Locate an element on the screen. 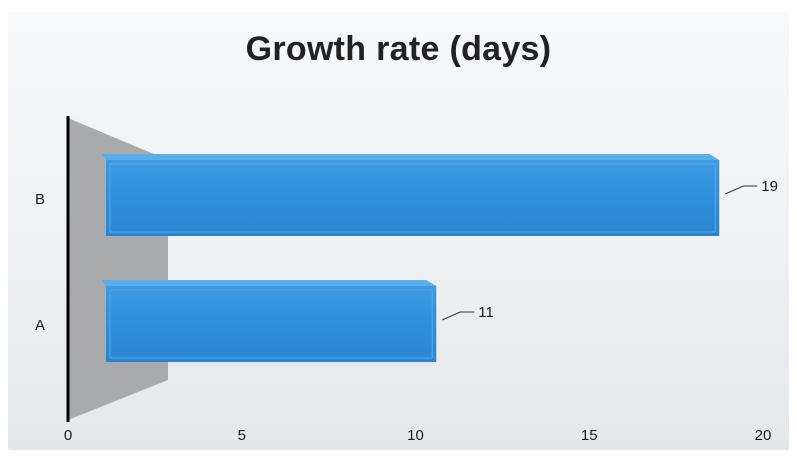  data-label-A: 11 is located at coordinates (486, 312).